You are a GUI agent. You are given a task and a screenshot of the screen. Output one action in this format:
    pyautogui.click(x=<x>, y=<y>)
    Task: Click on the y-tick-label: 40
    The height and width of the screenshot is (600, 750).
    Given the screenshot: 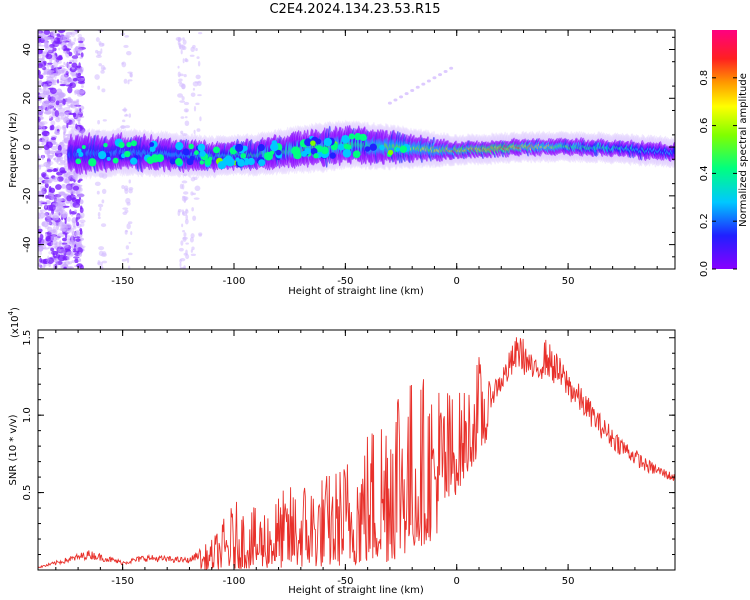 What is the action you would take?
    pyautogui.click(x=27, y=49)
    